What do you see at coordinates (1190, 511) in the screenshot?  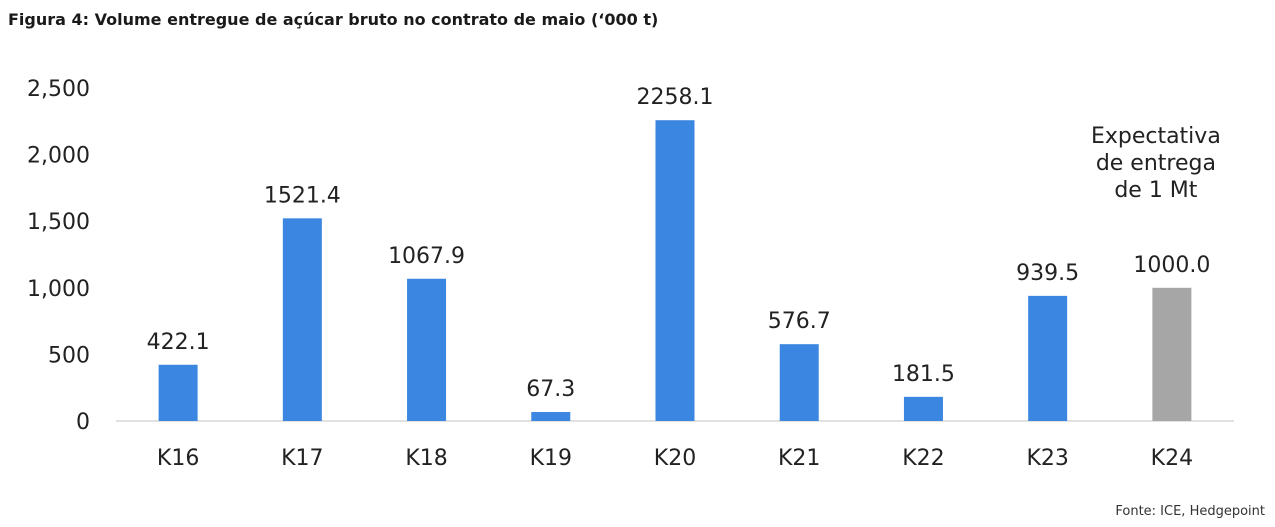 I see `source-note: Fonte: ICE, Hedgepoint` at bounding box center [1190, 511].